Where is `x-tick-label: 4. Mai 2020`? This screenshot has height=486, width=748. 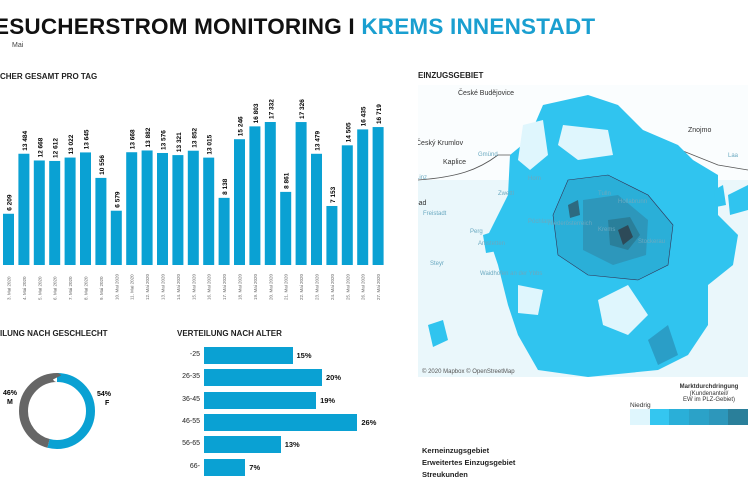 x-tick-label: 4. Mai 2020 is located at coordinates (24, 288).